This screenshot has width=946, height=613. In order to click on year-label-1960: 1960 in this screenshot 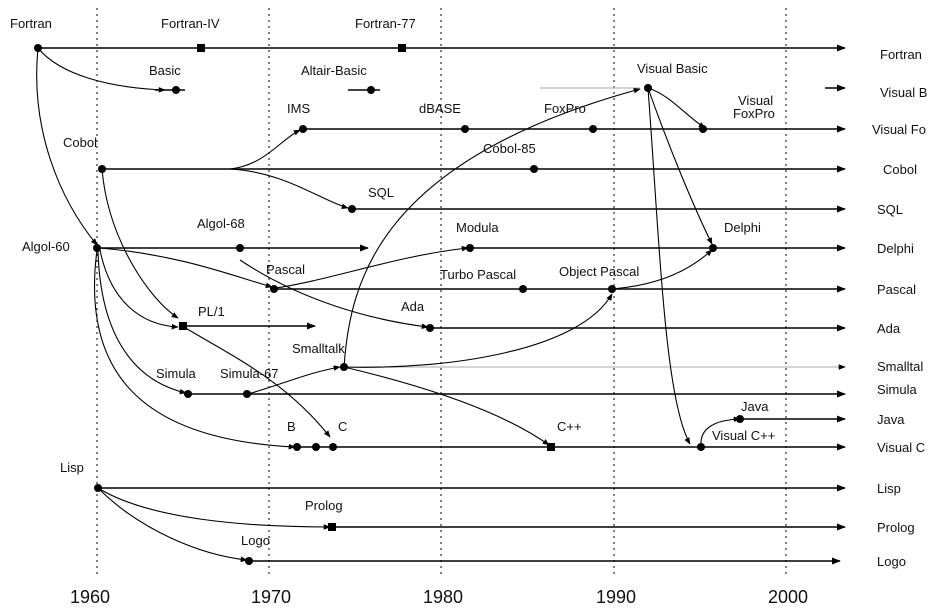, I will do `click(90, 597)`.